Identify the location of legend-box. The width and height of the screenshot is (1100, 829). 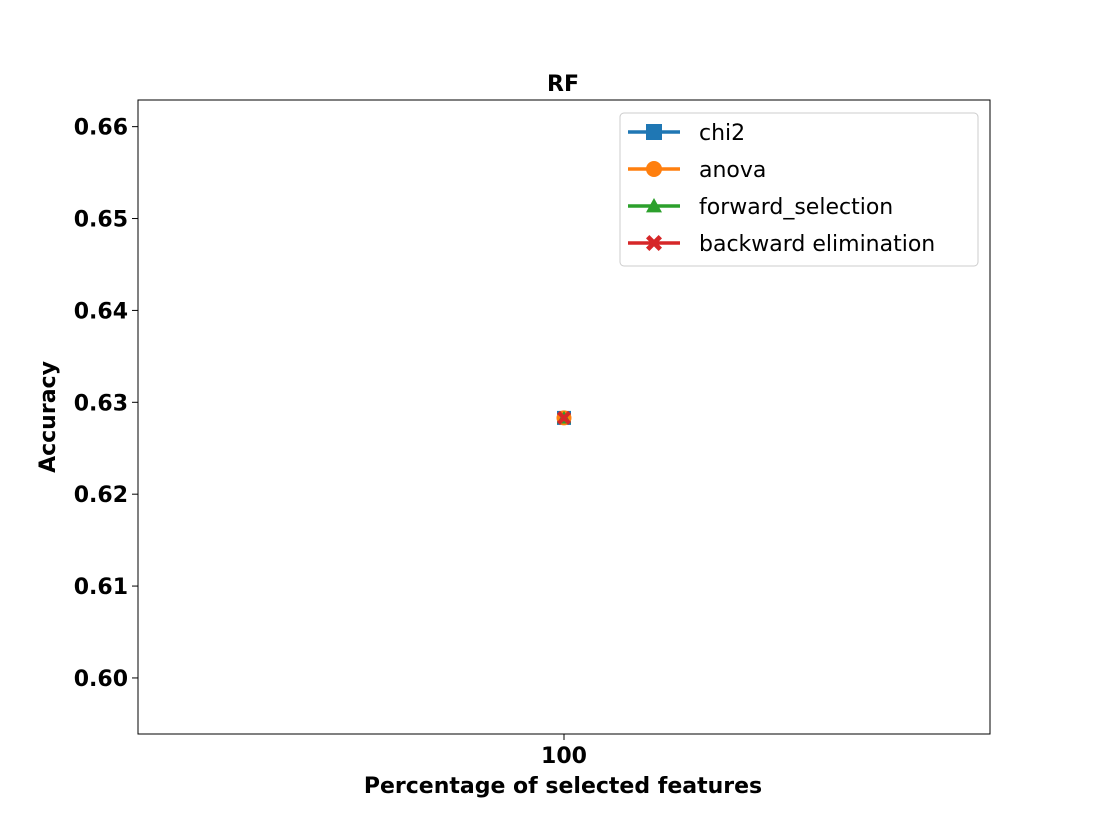
(799, 189).